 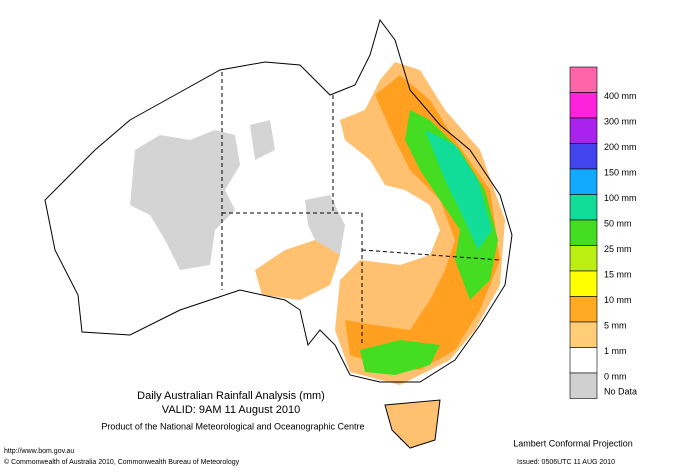 What do you see at coordinates (620, 147) in the screenshot?
I see `legend-label: 200 mm` at bounding box center [620, 147].